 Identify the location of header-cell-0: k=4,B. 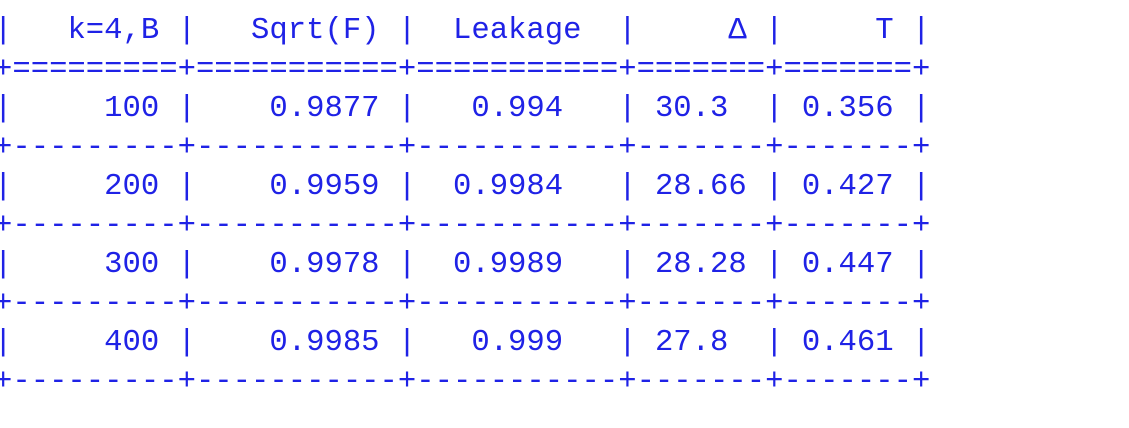
(113, 31).